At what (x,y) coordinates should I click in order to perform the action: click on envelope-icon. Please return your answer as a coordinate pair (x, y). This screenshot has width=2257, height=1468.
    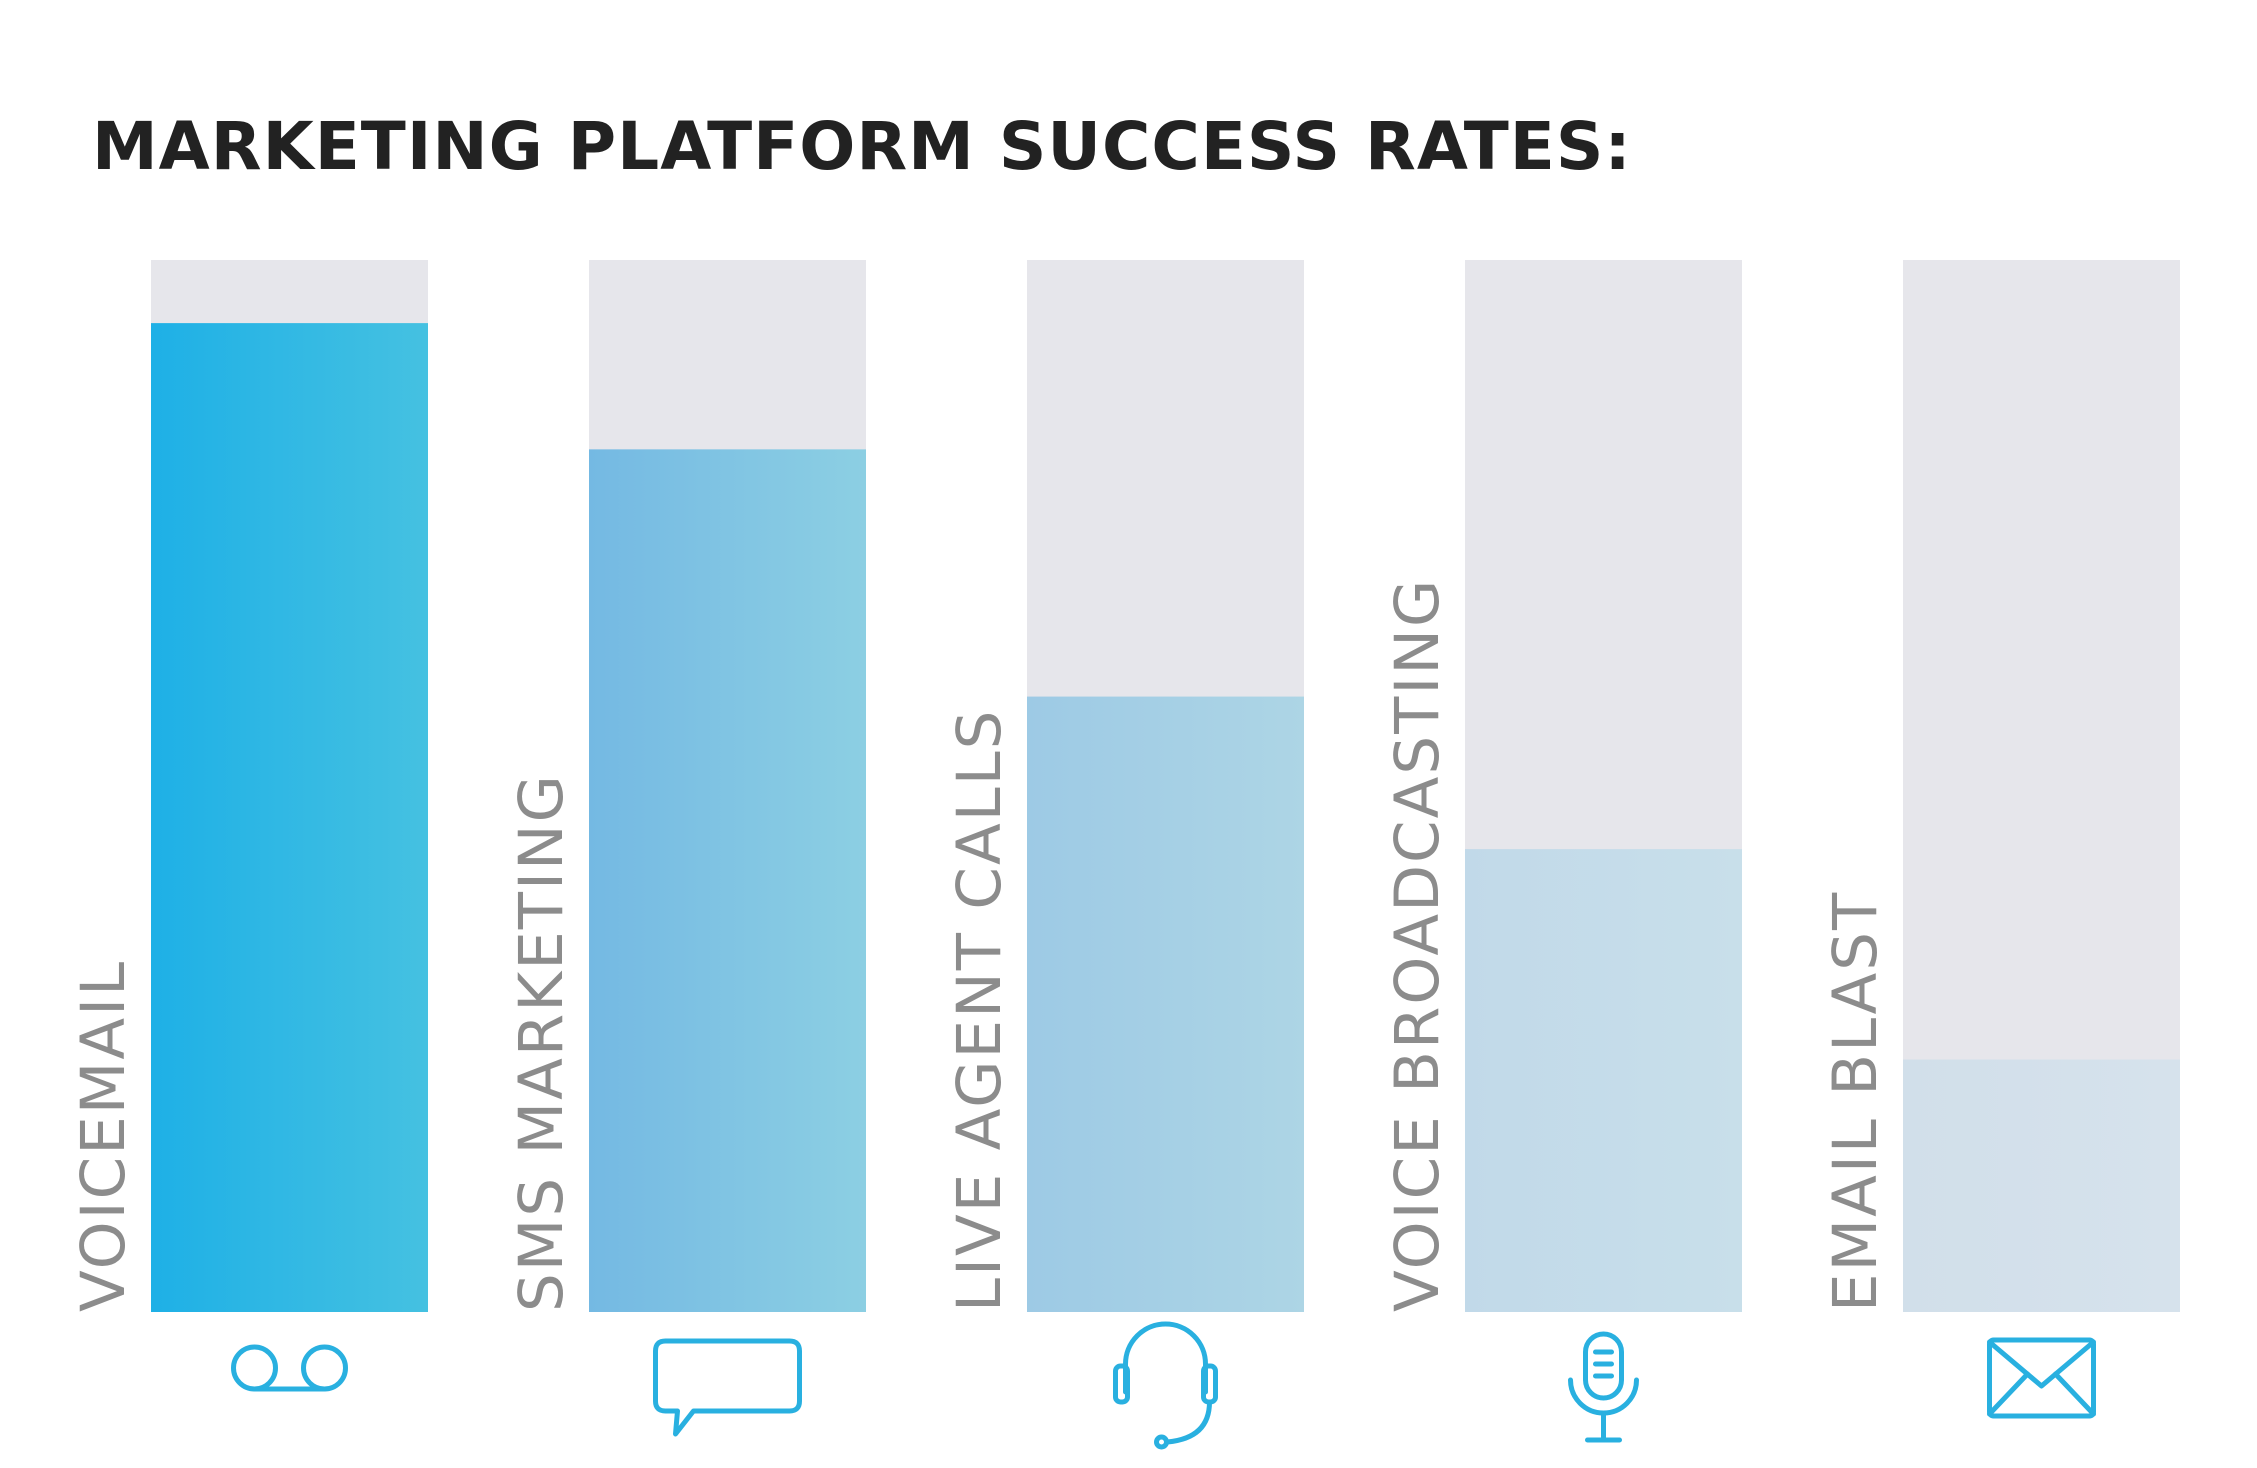
    Looking at the image, I should click on (2041, 1378).